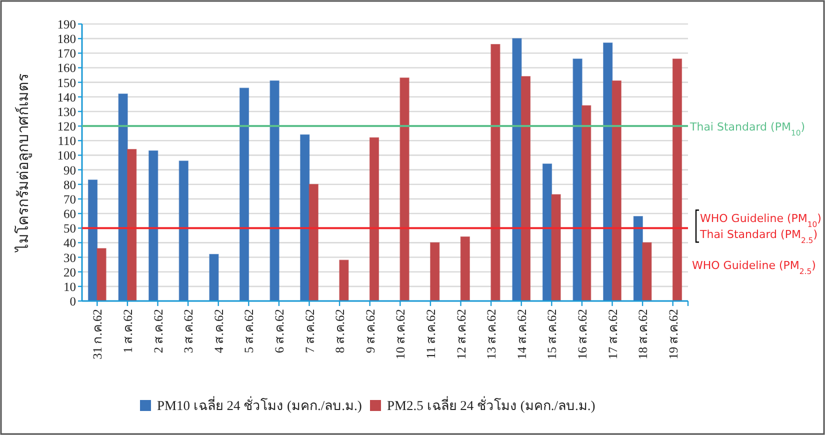 This screenshot has height=435, width=825. What do you see at coordinates (613, 334) in the screenshot?
I see `x-tick-label: 17 ส.ค.62` at bounding box center [613, 334].